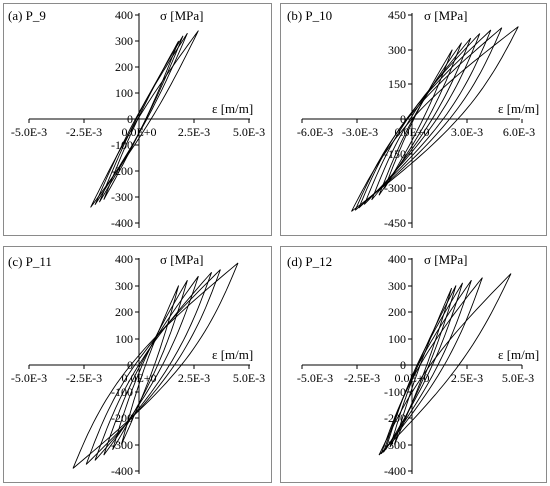 Image resolution: width=550 pixels, height=486 pixels. What do you see at coordinates (395, 471) in the screenshot?
I see `panel-d-ytick-label: -400` at bounding box center [395, 471].